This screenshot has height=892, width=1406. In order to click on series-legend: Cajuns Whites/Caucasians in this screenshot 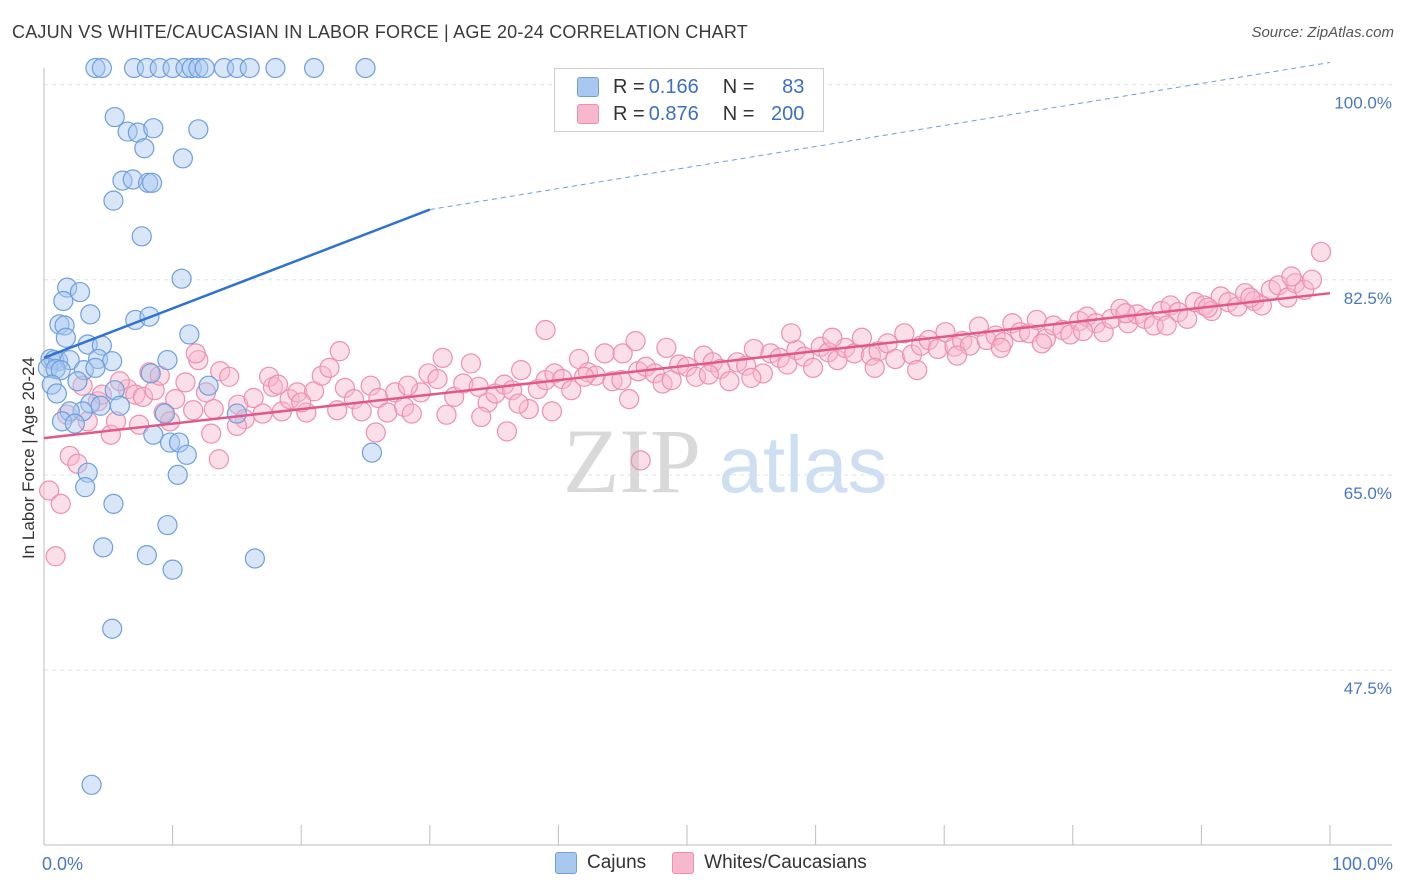, I will do `click(724, 863)`.